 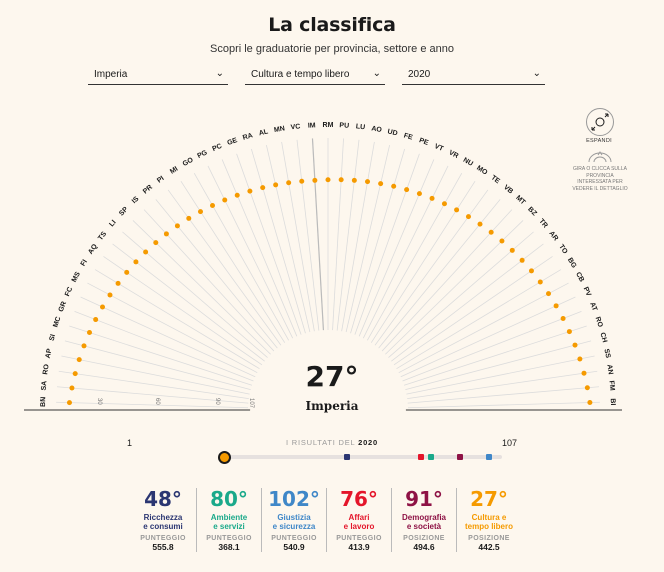 What do you see at coordinates (579, 277) in the screenshot?
I see `province-label: CB` at bounding box center [579, 277].